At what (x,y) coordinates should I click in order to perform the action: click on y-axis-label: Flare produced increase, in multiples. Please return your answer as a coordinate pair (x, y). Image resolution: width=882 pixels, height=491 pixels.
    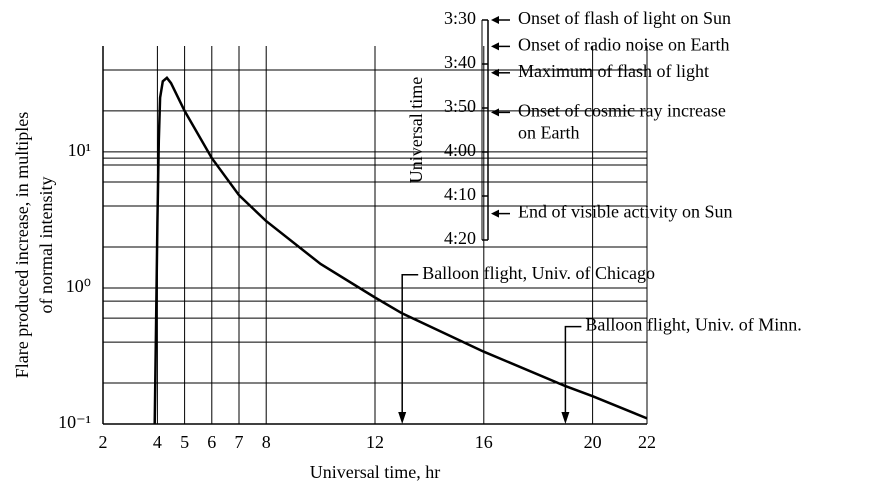
    Looking at the image, I should click on (22, 245).